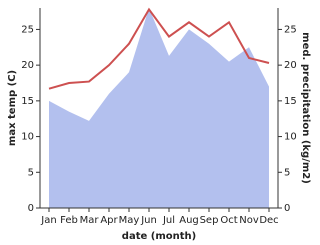 This screenshot has height=245, width=320. Describe the element at coordinates (69, 220) in the screenshot. I see `x-tick-label: Feb` at that location.